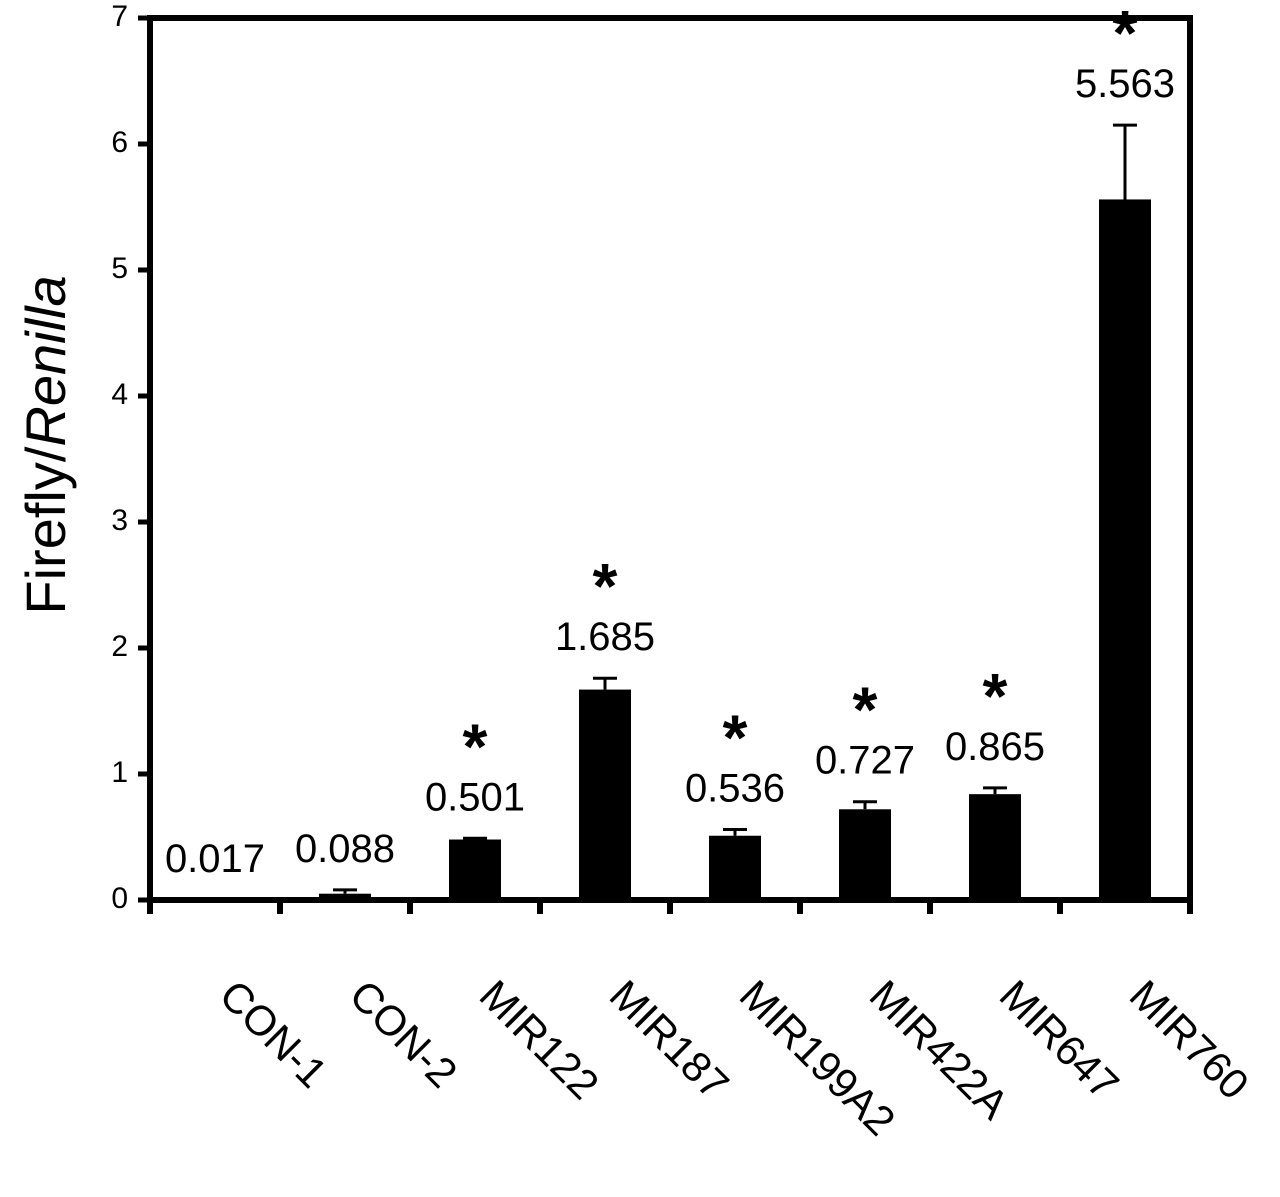  What do you see at coordinates (404, 1034) in the screenshot?
I see `category-label: CON-2` at bounding box center [404, 1034].